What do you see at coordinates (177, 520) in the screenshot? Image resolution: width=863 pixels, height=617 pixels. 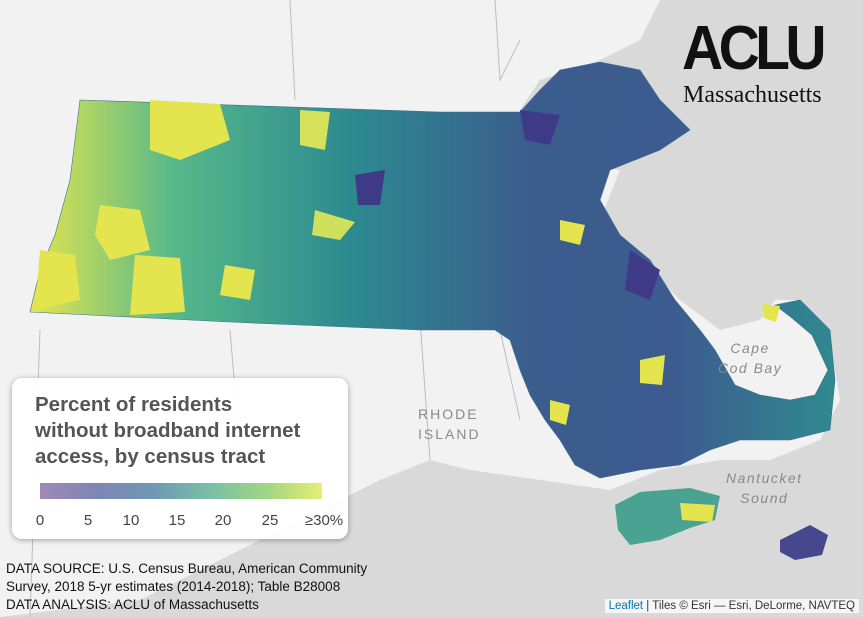 I see `legend-tick: 15` at bounding box center [177, 520].